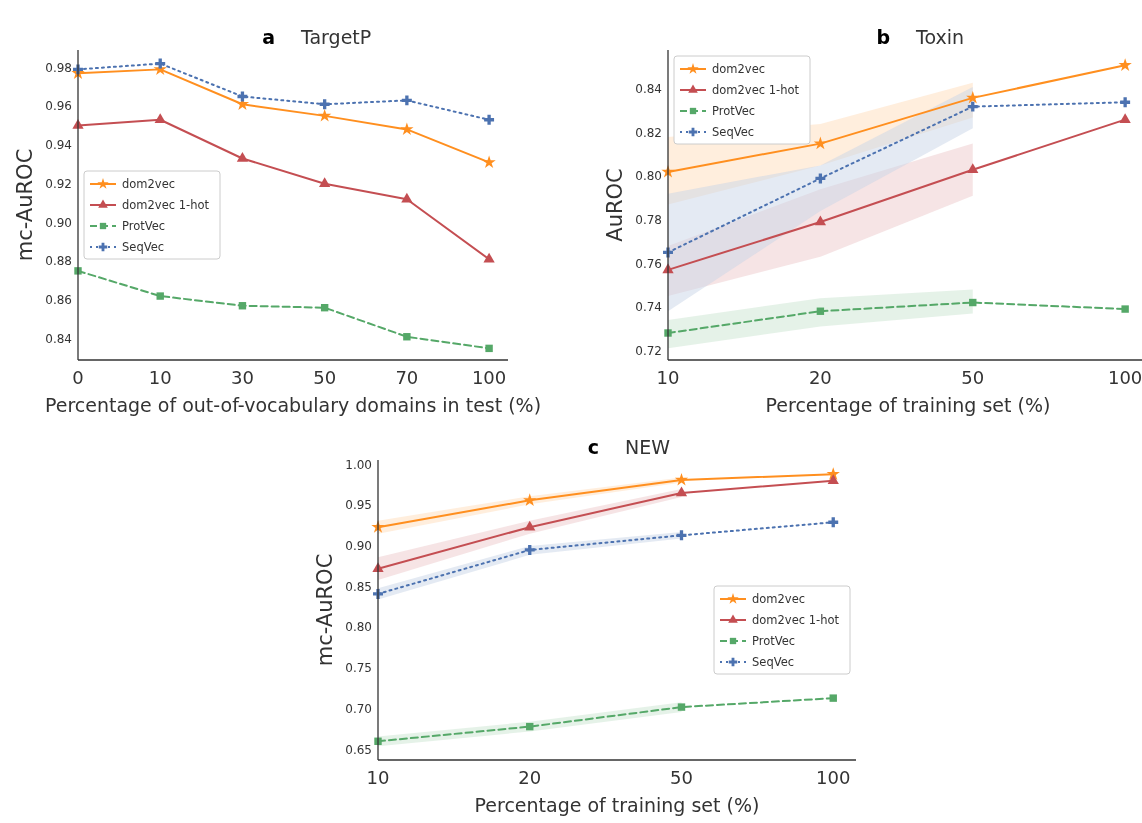 The image size is (1142, 823). Describe the element at coordinates (358, 586) in the screenshot. I see `y-tick-label: 0.85` at that location.